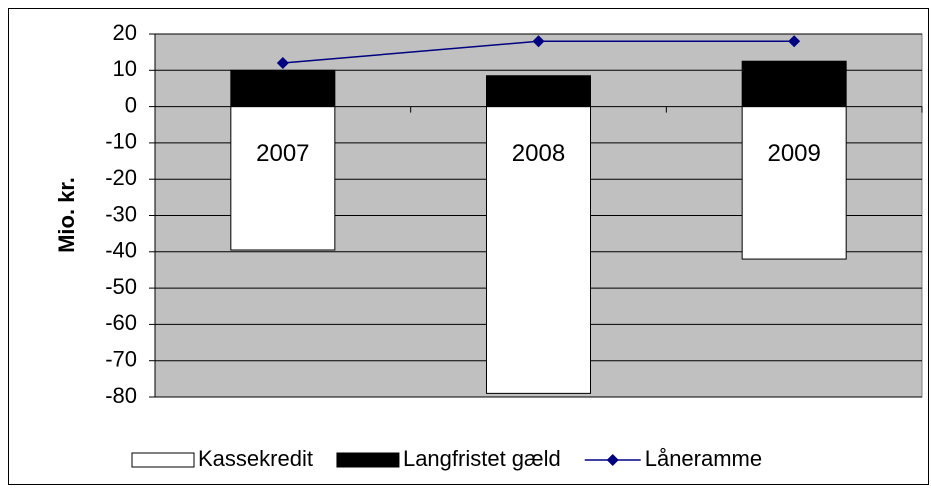 This screenshot has width=931, height=488. Describe the element at coordinates (793, 153) in the screenshot. I see `x-tick-label: 2009` at that location.